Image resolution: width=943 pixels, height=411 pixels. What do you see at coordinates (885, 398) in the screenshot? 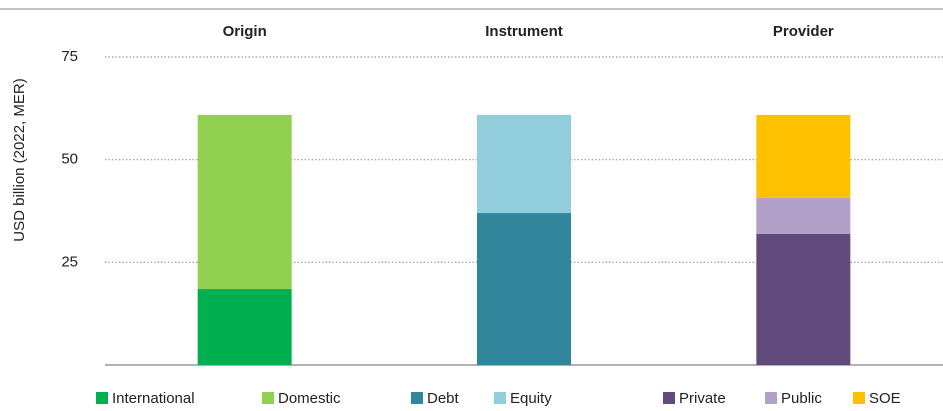
I see `legend-label: SOE` at bounding box center [885, 398].